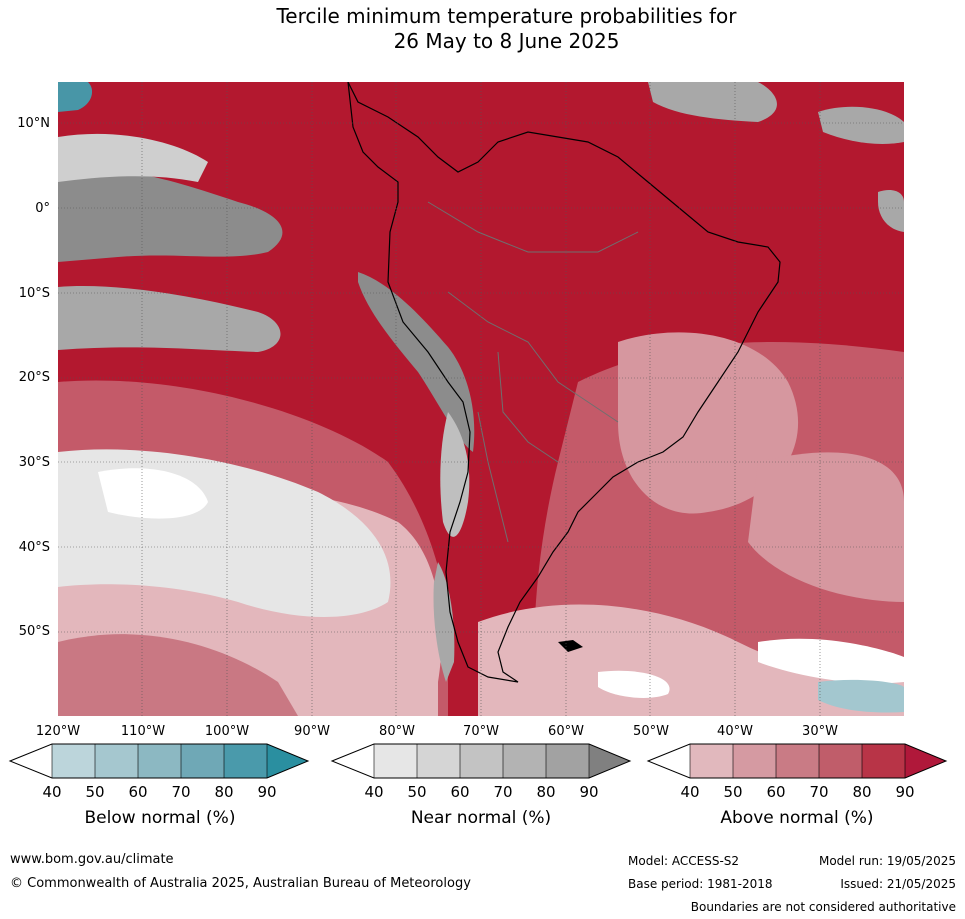  I want to click on colorbar-above-normal, so click(797, 761).